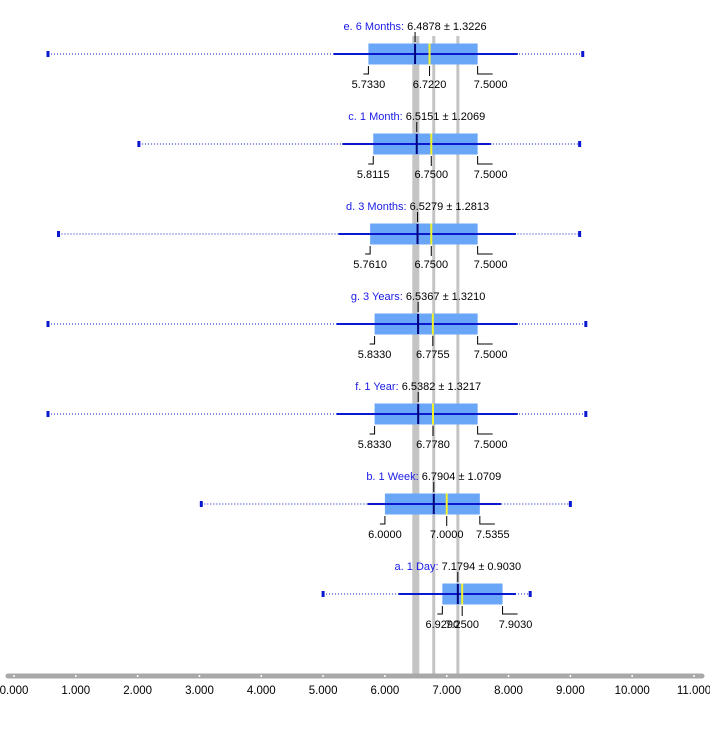 The width and height of the screenshot is (710, 750). What do you see at coordinates (199, 691) in the screenshot?
I see `tick-label: 3.000` at bounding box center [199, 691].